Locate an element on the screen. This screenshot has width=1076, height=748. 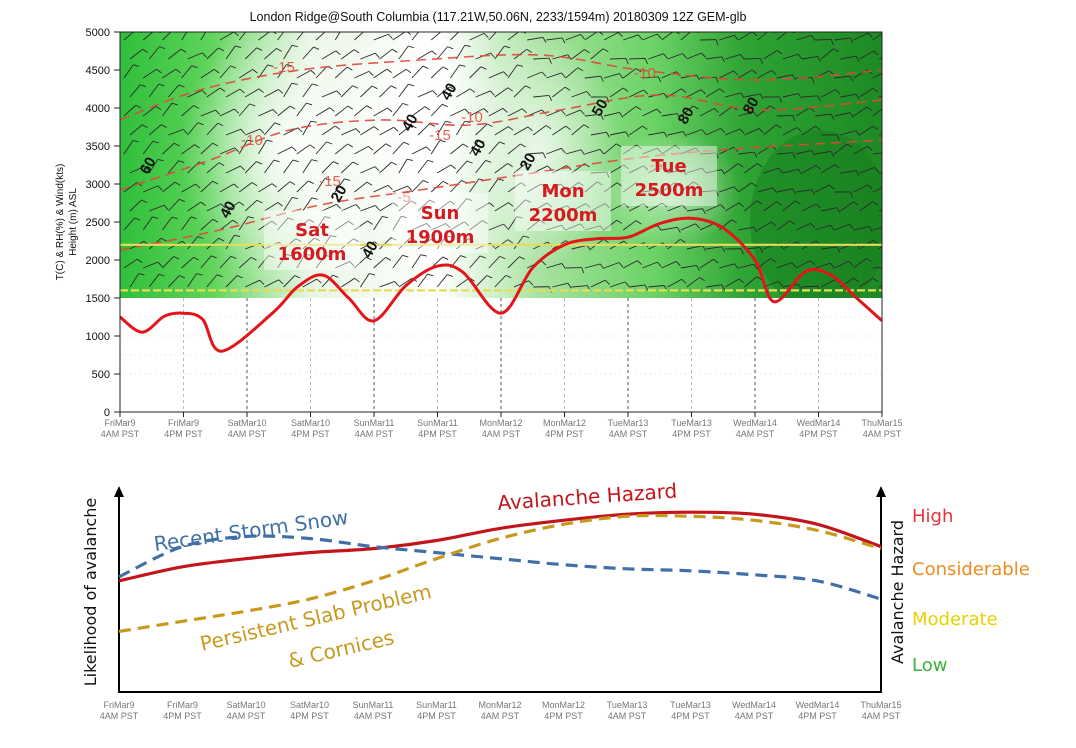
x-tick-label-time: 4AM PST is located at coordinates (754, 716).